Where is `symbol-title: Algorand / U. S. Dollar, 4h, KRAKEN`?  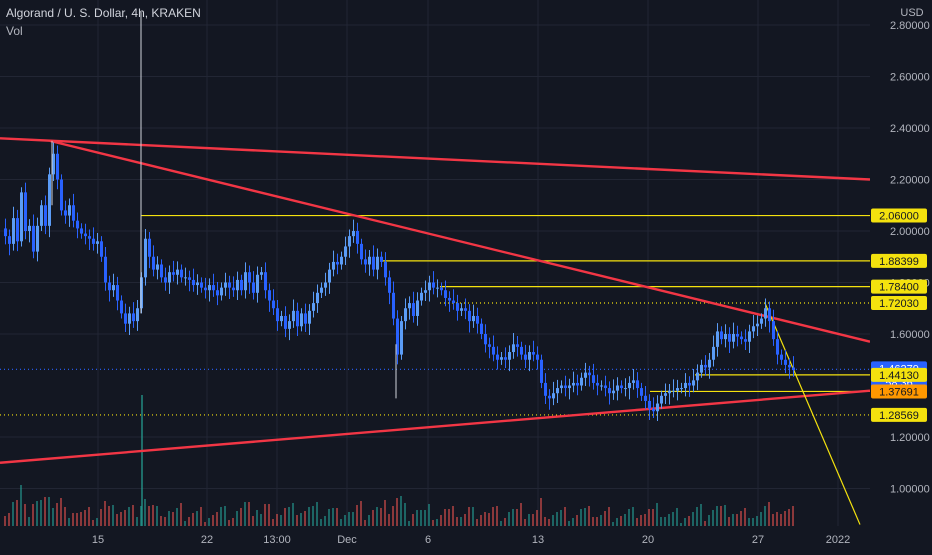
symbol-title: Algorand / U. S. Dollar, 4h, KRAKEN is located at coordinates (103, 13).